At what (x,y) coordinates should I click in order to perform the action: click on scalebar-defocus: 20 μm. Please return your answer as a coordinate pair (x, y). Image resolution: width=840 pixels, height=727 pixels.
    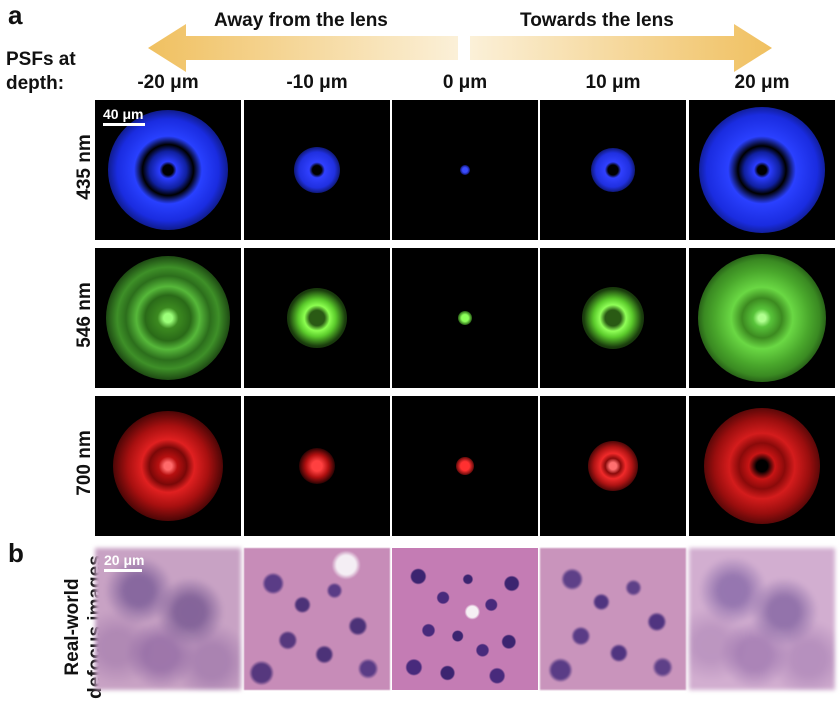
    Looking at the image, I should click on (124, 562).